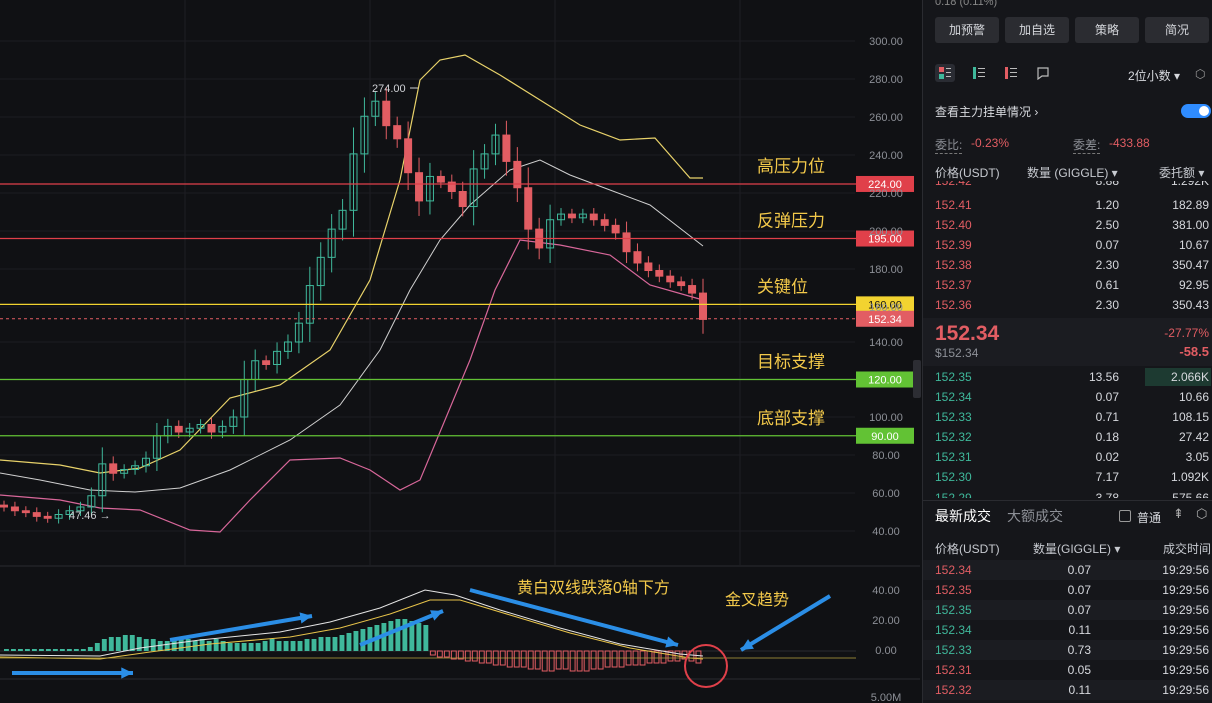 The width and height of the screenshot is (1212, 703). I want to click on annotation-arrow, so click(574, 617).